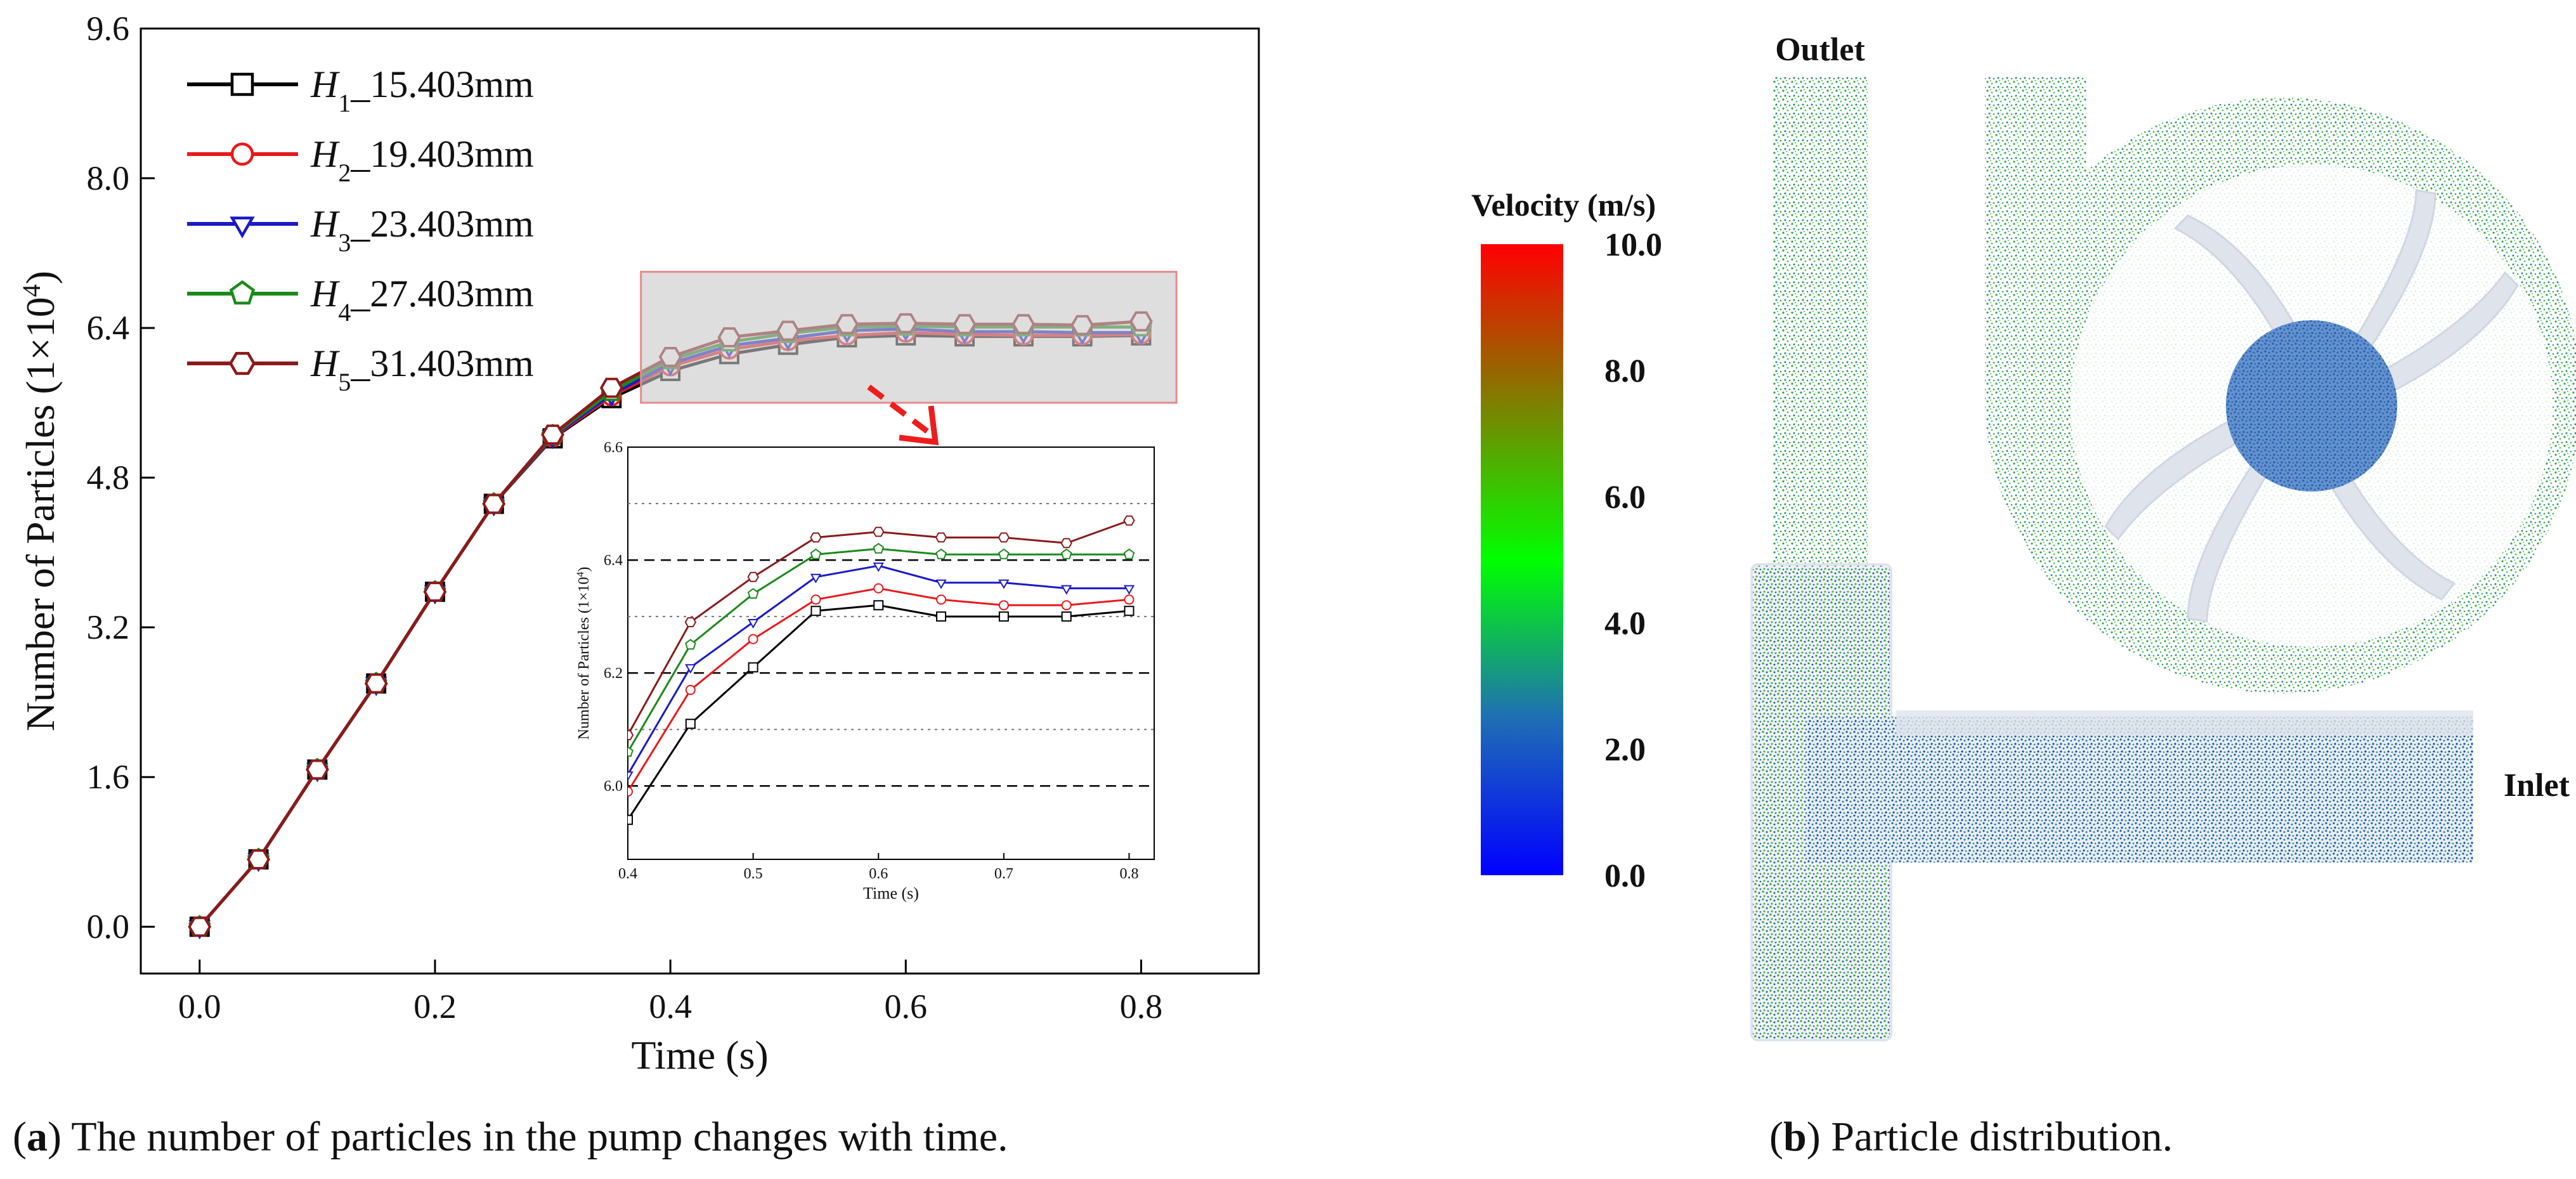  I want to click on inlet-pipe-top, so click(2185, 723).